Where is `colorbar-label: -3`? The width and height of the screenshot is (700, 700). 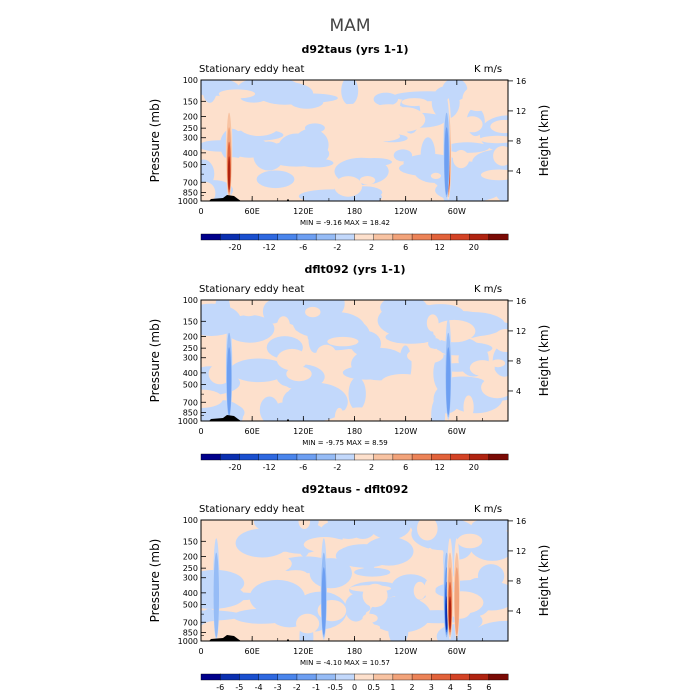 colorbar-label: -3 is located at coordinates (278, 687).